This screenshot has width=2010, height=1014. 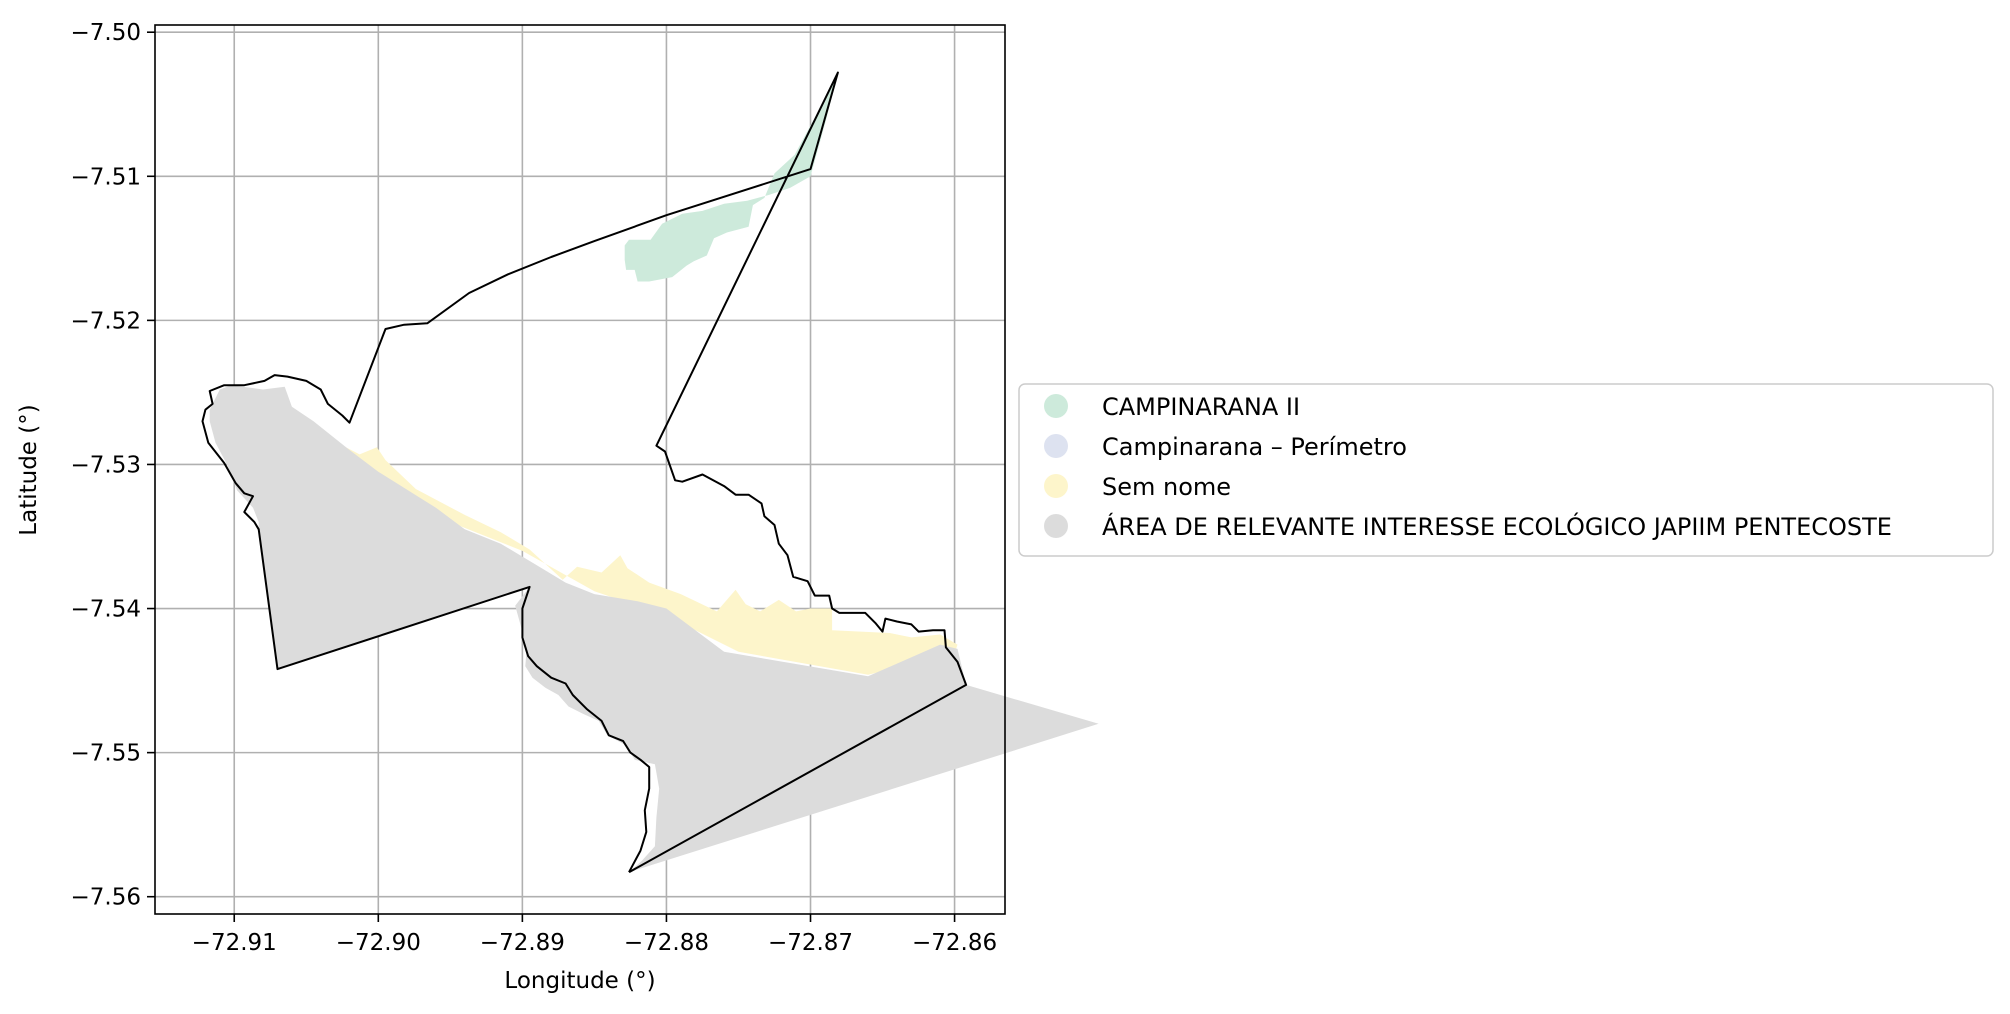 What do you see at coordinates (1166, 487) in the screenshot?
I see `legend-label: Sem nome` at bounding box center [1166, 487].